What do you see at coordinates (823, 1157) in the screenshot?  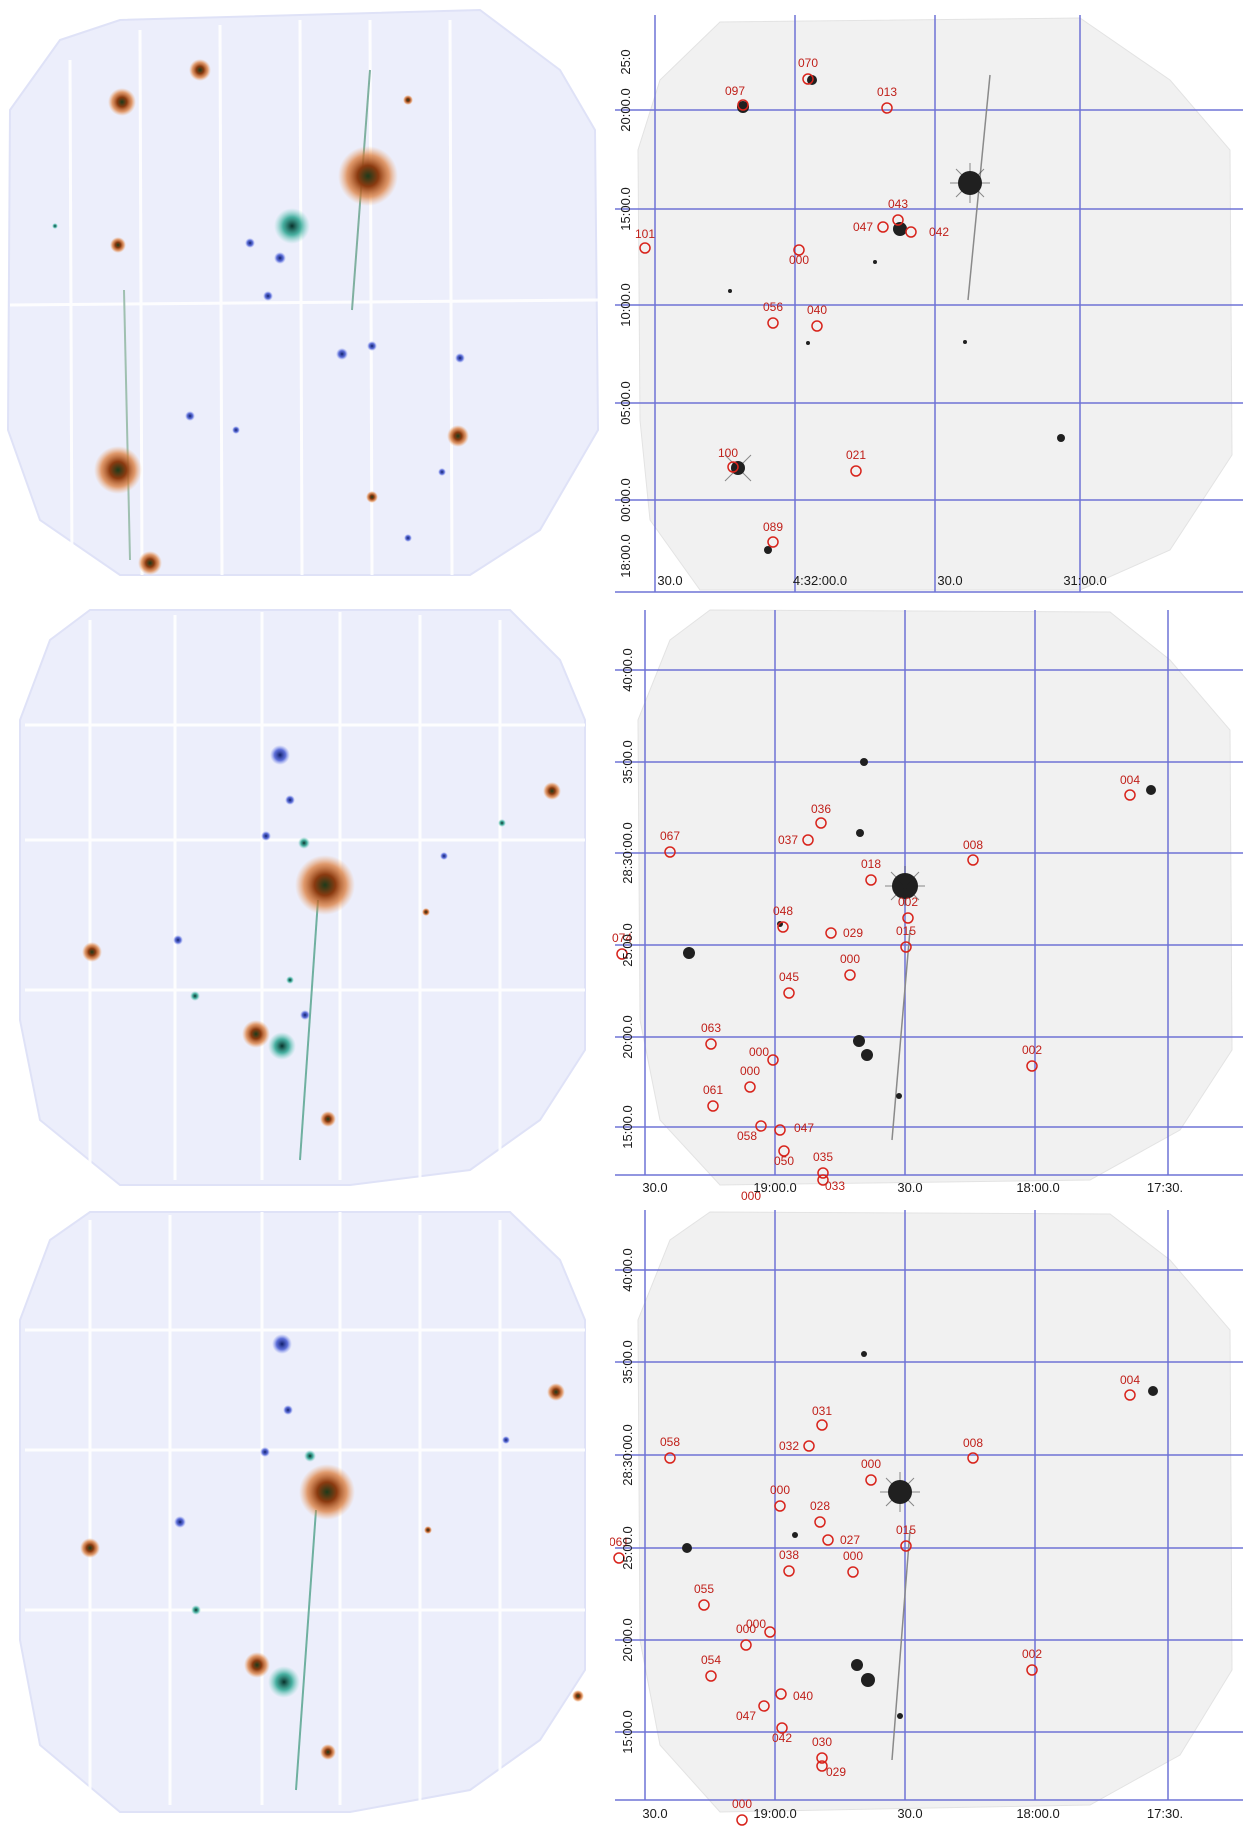 I see `source-label: 035` at bounding box center [823, 1157].